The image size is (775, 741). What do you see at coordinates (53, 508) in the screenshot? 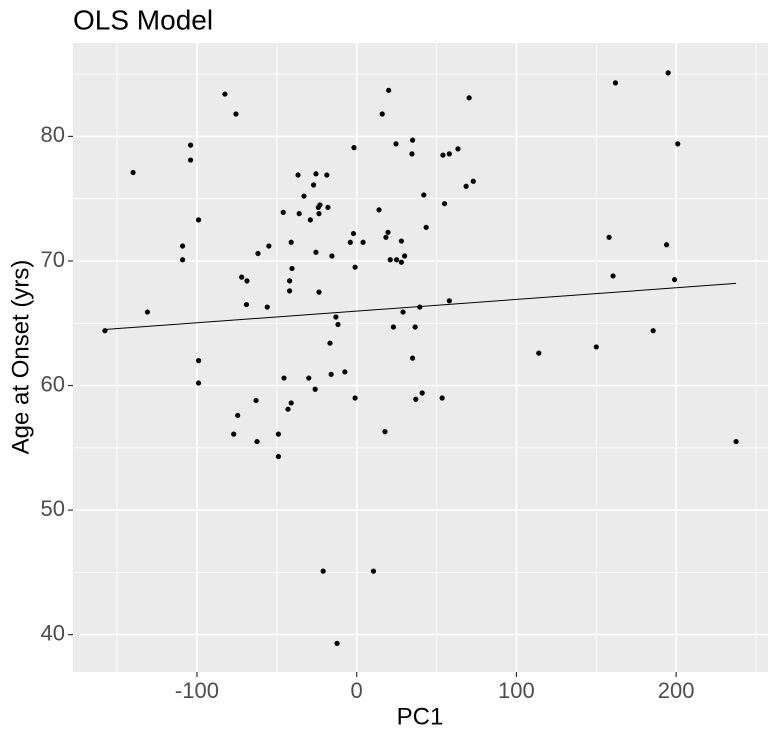
I see `y-tick-label: 50` at bounding box center [53, 508].